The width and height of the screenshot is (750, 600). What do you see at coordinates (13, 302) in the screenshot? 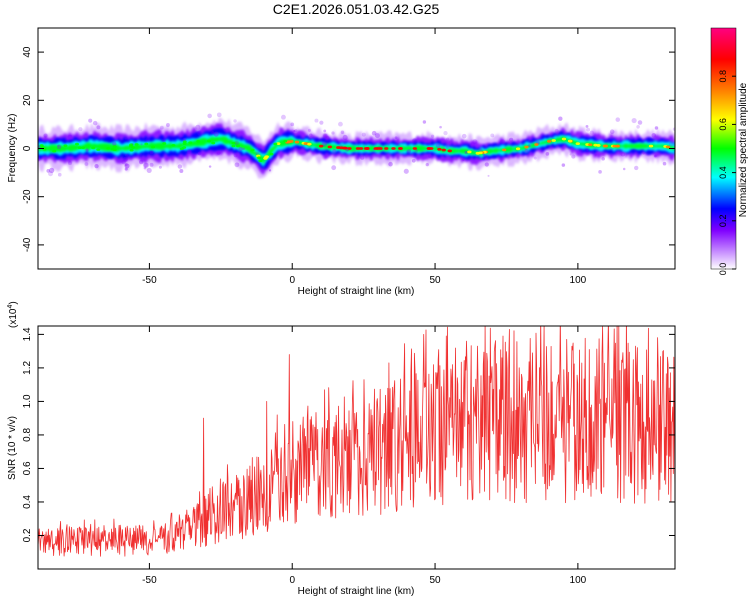
I see `snr-multiplier-close: )` at bounding box center [13, 302].